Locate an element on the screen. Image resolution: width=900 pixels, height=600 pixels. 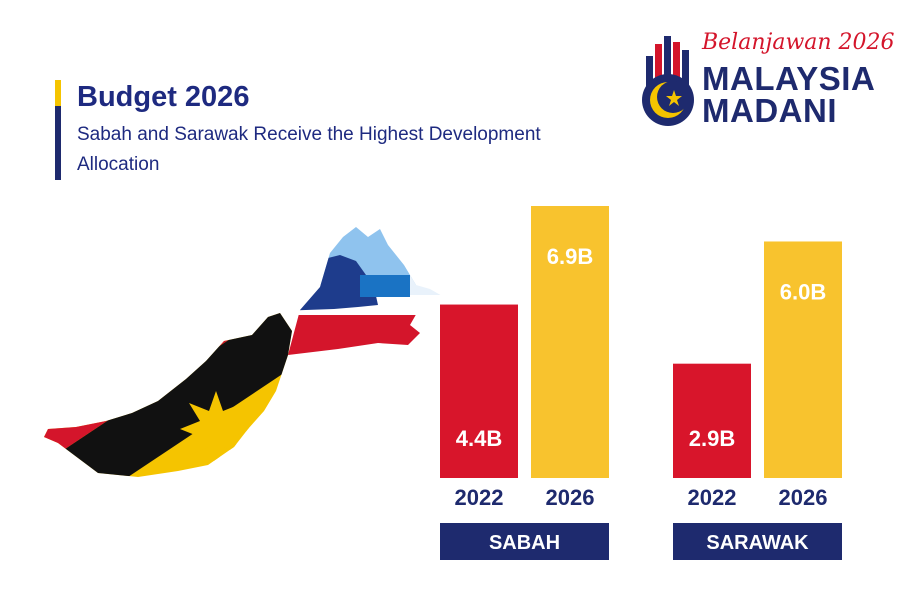
sabah-year-label-2022: 2022 is located at coordinates (479, 497).